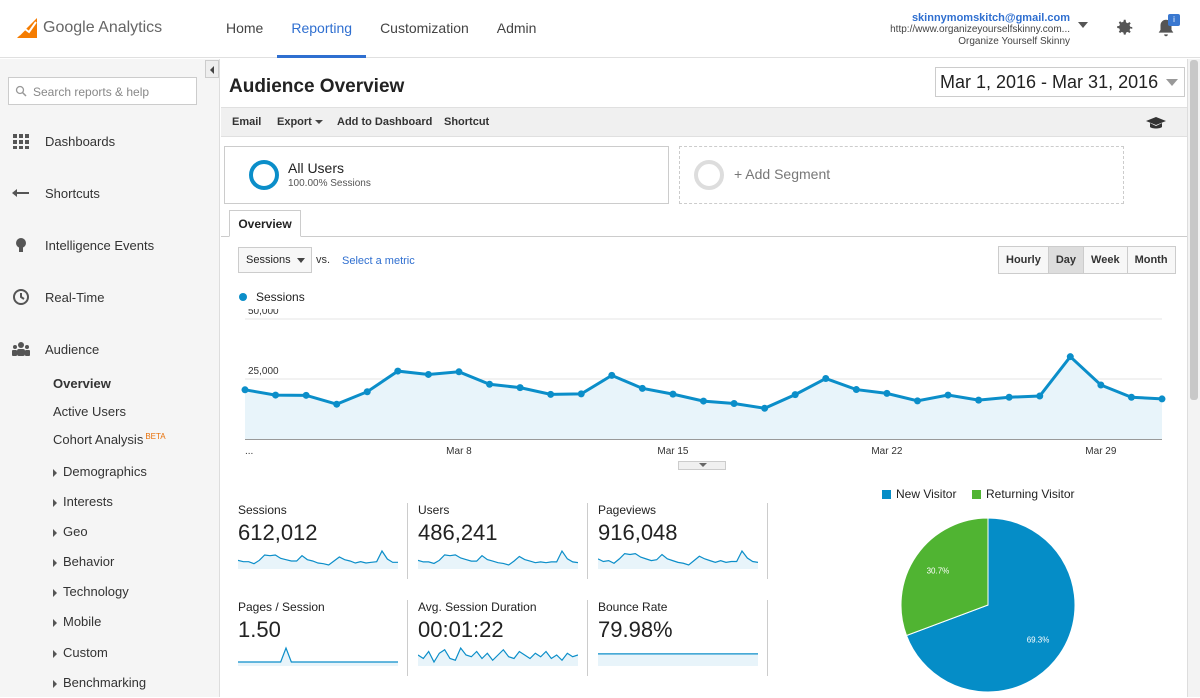 The height and width of the screenshot is (698, 1200). Describe the element at coordinates (21, 349) in the screenshot. I see `people-icon` at that location.